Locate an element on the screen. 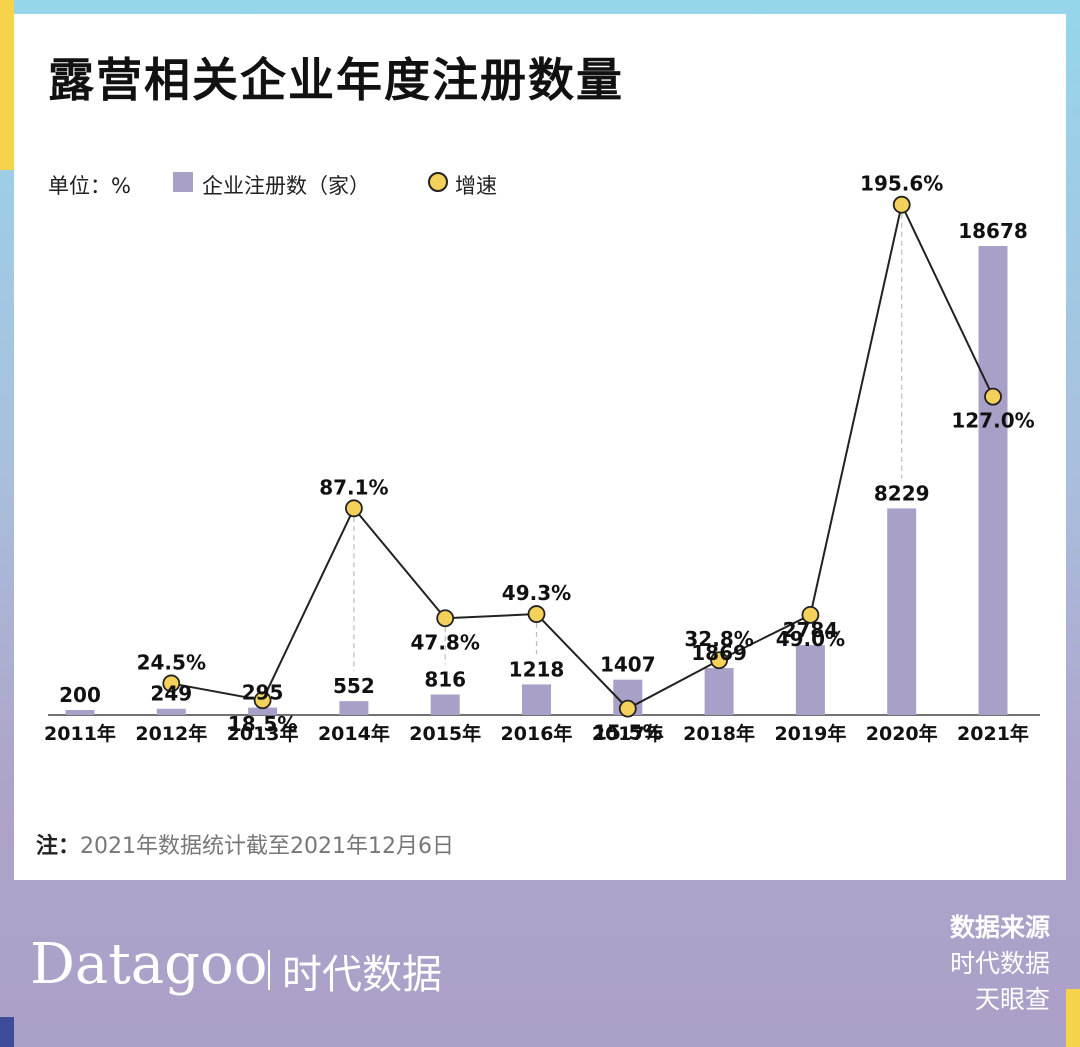 The image size is (1080, 1047). source-block: 数据来源 时代数据 天眼查 is located at coordinates (1000, 964).